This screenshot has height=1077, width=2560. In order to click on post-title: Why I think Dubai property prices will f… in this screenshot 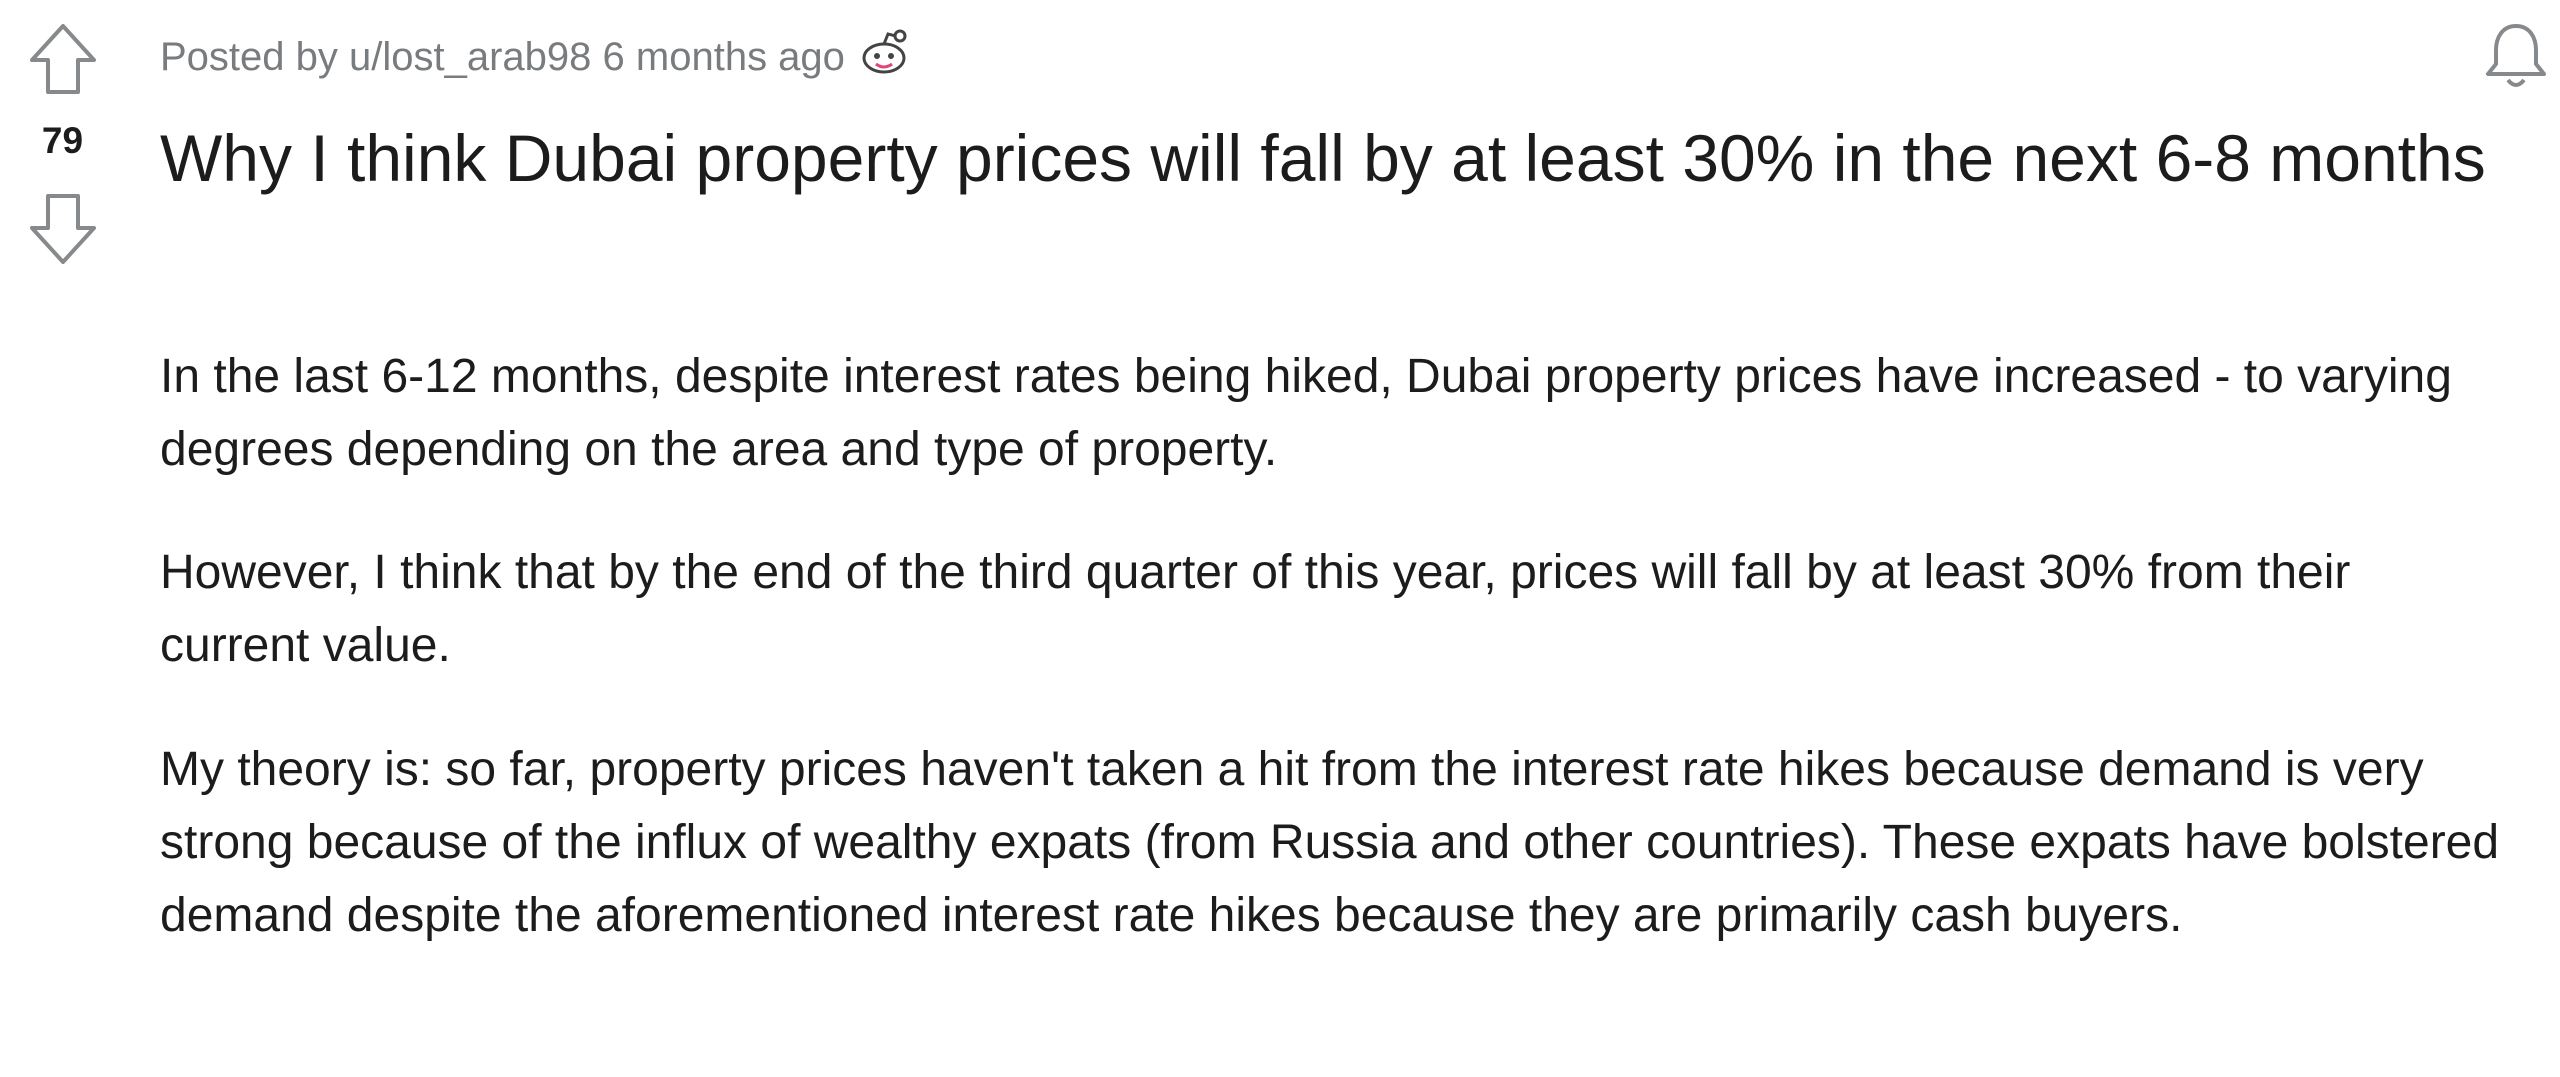, I will do `click(1323, 158)`.